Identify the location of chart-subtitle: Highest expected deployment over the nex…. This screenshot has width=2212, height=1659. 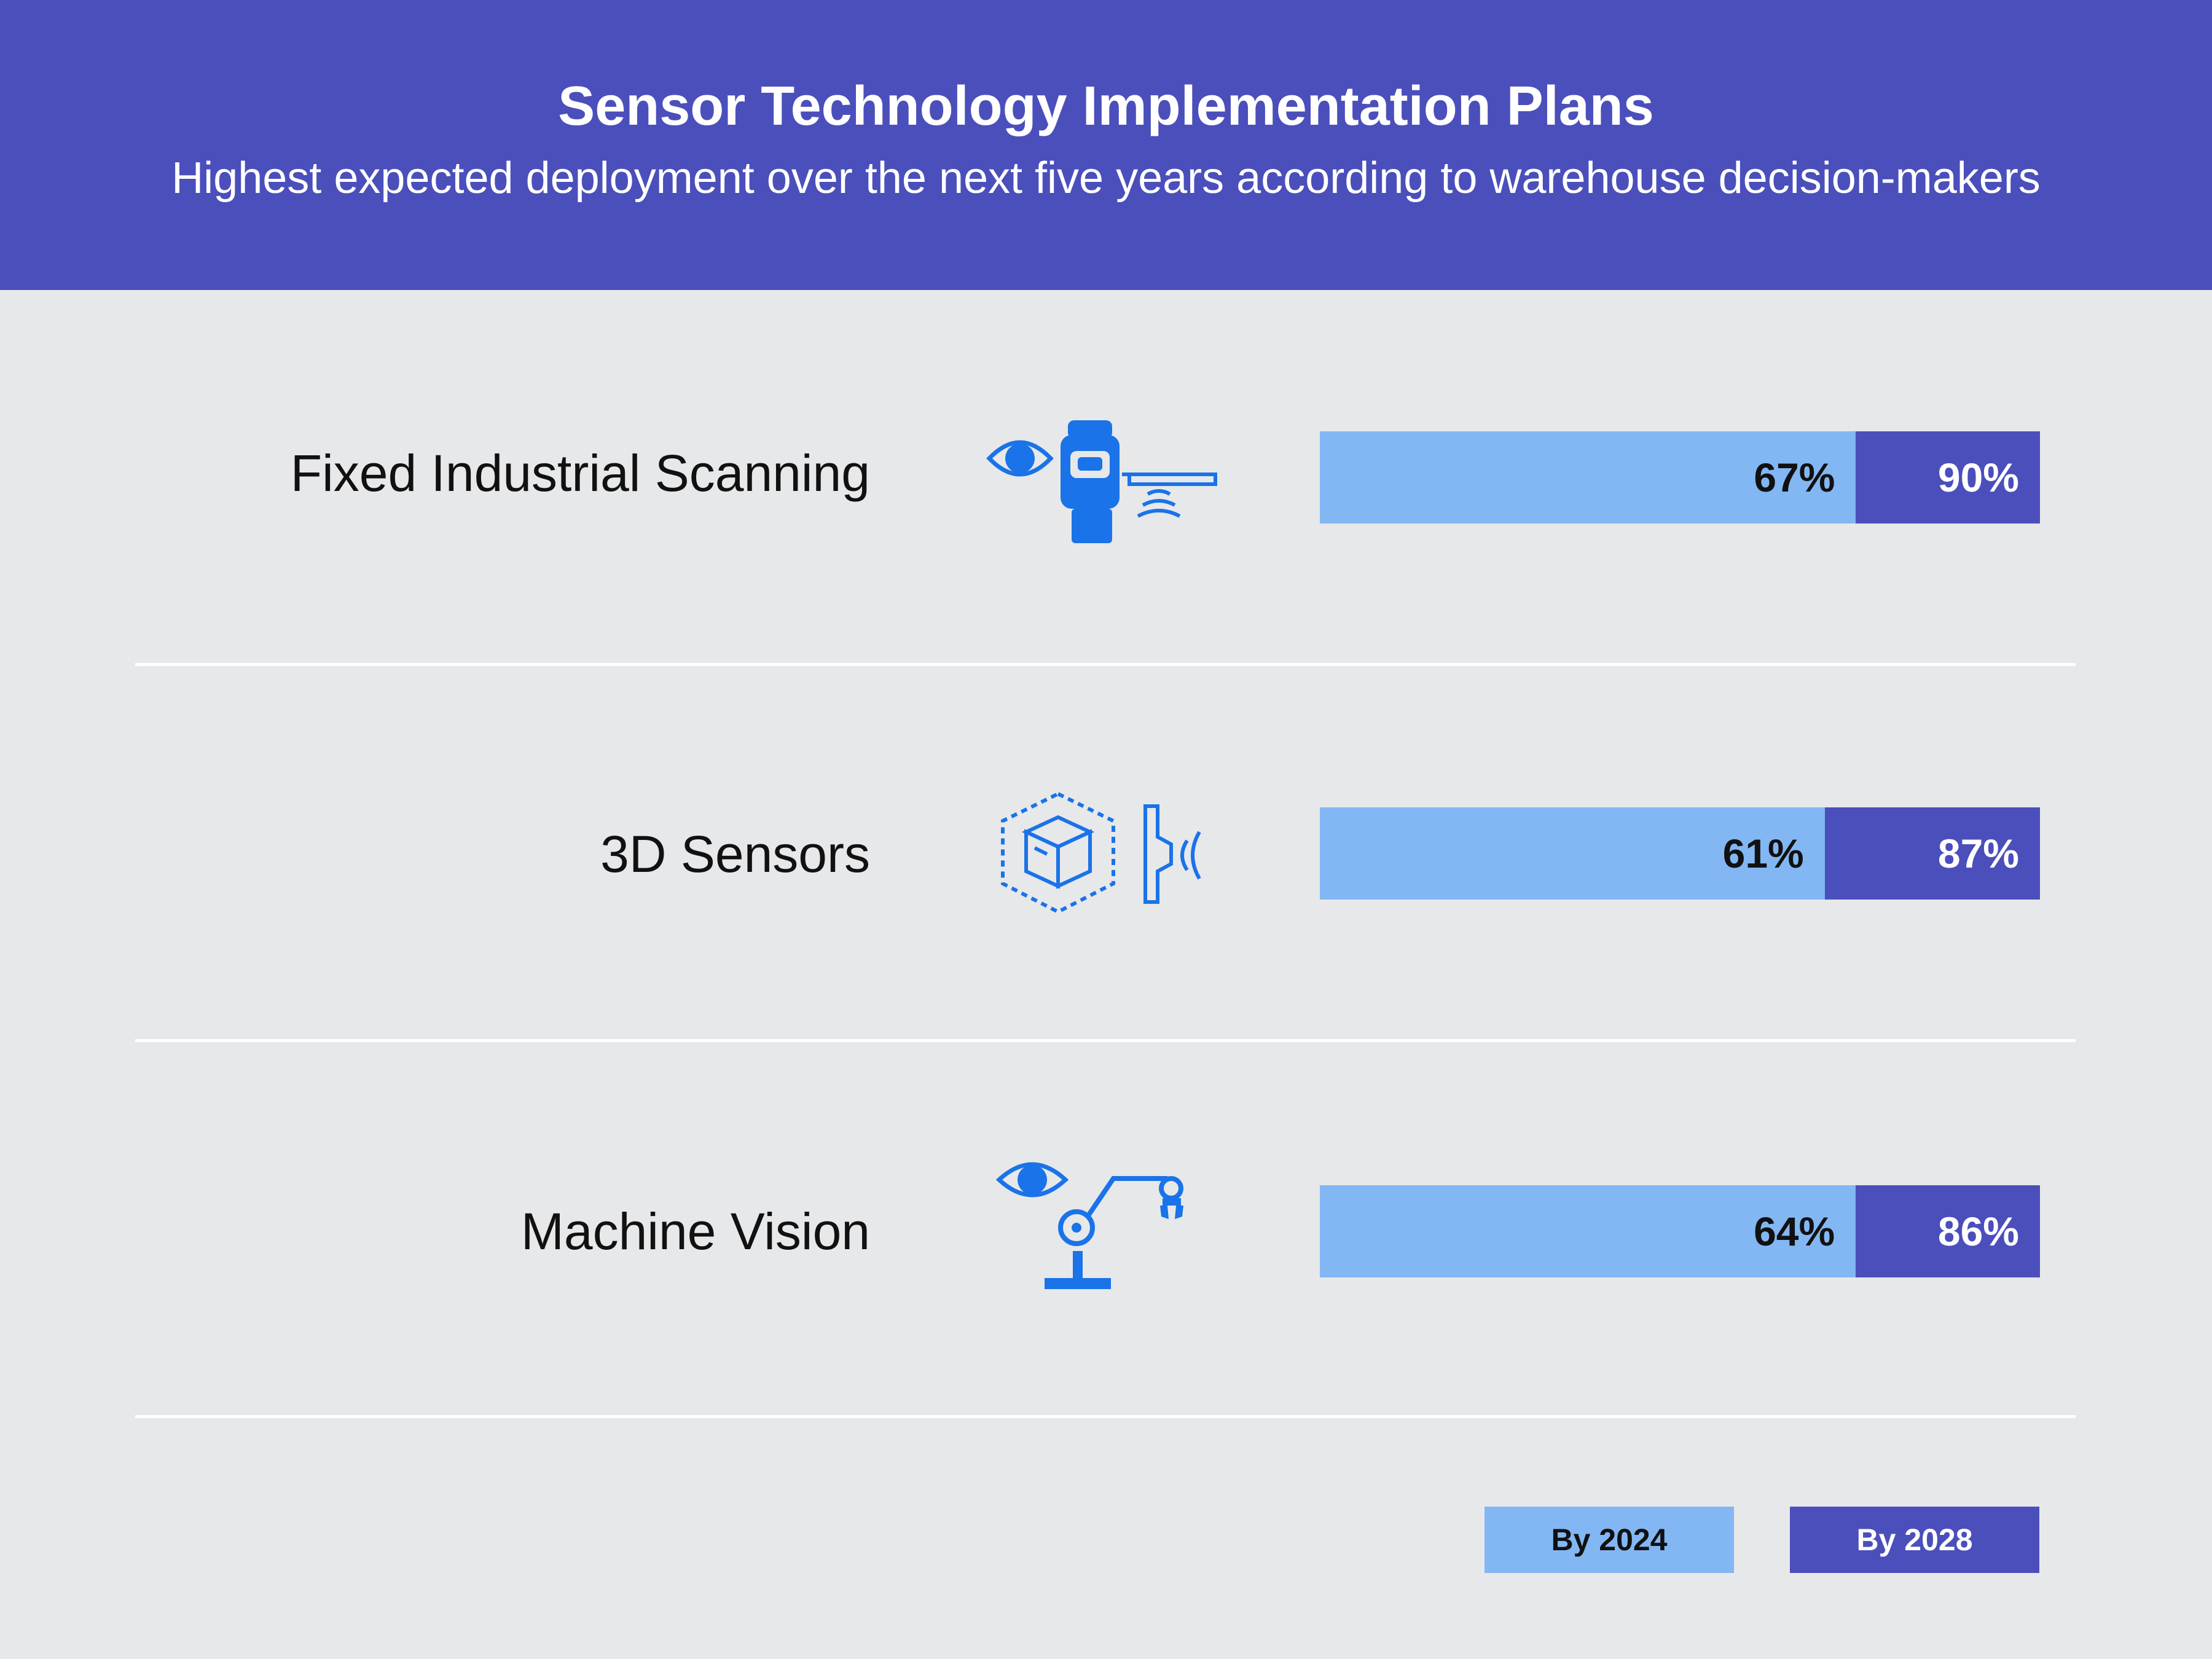
(1106, 178).